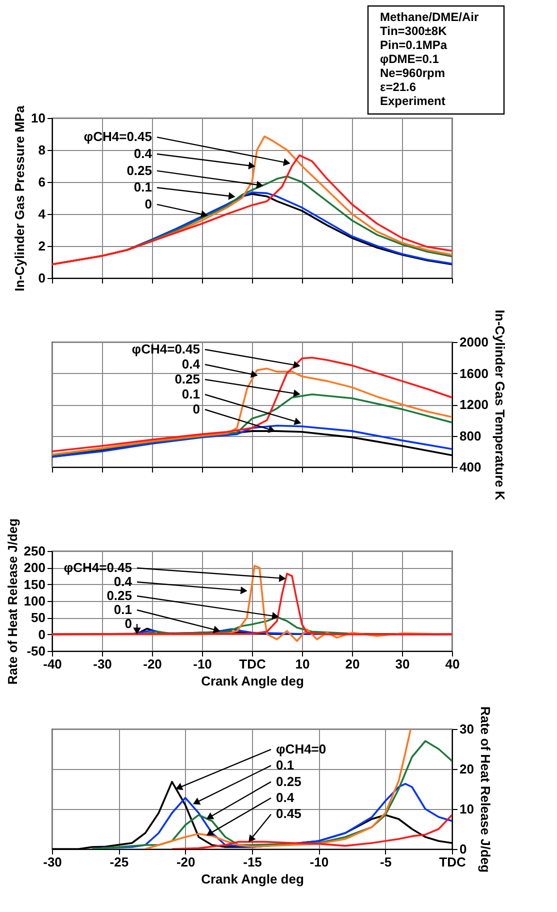  What do you see at coordinates (301, 748) in the screenshot?
I see `annotation: φCH4=0` at bounding box center [301, 748].